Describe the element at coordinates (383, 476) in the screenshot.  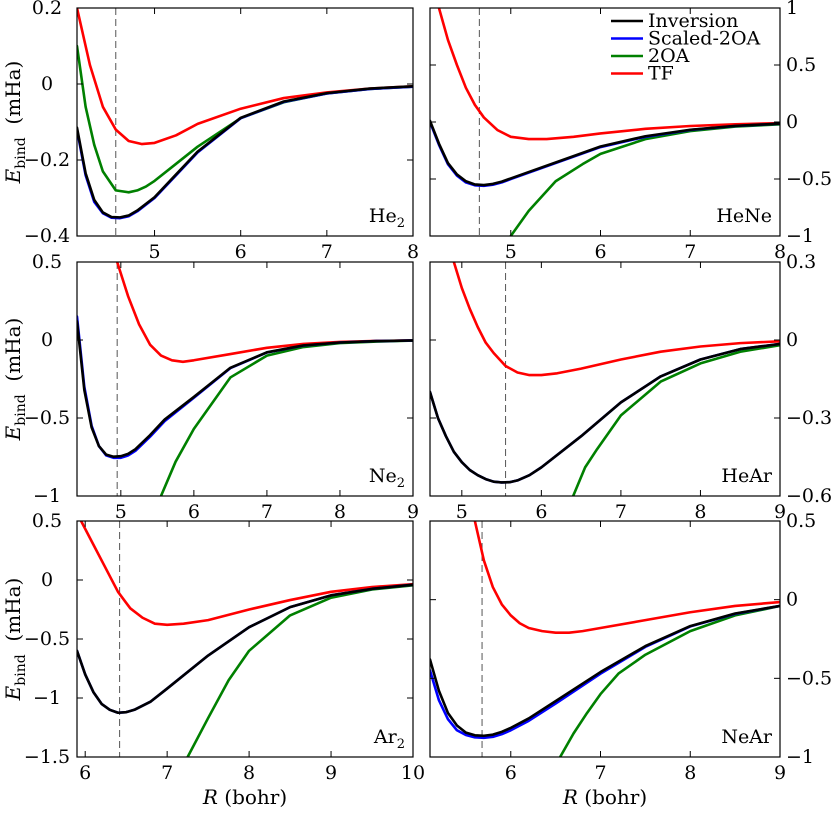
I see `panel-label-base: Ne` at that location.